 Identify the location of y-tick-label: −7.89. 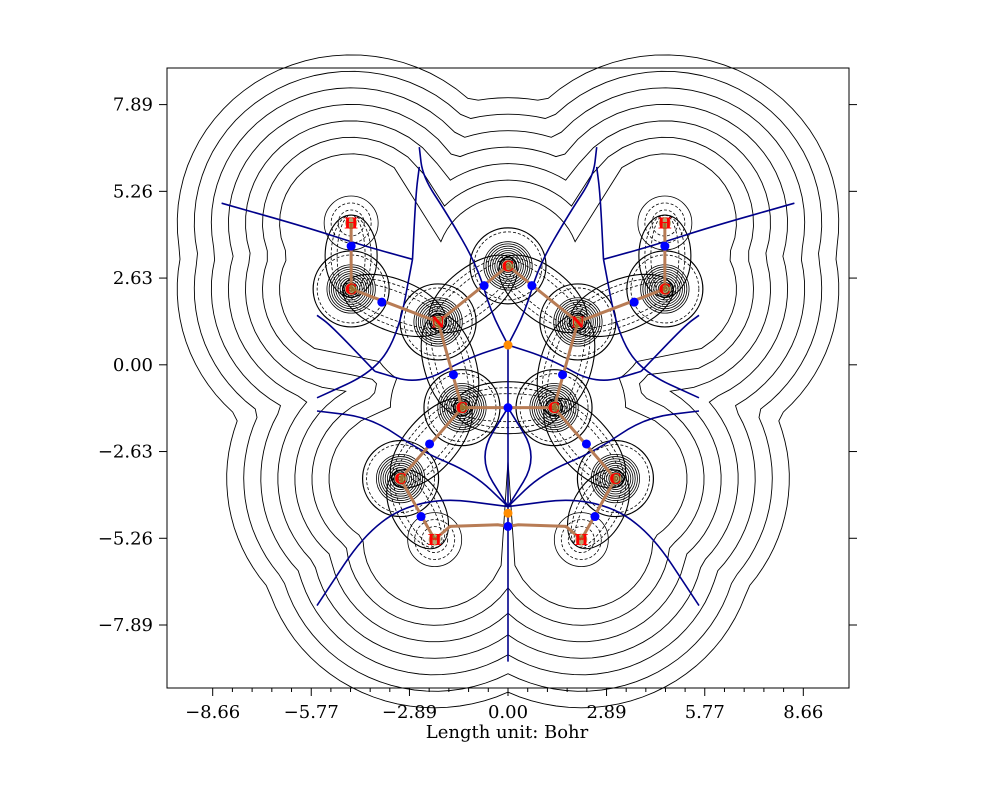
(125, 625).